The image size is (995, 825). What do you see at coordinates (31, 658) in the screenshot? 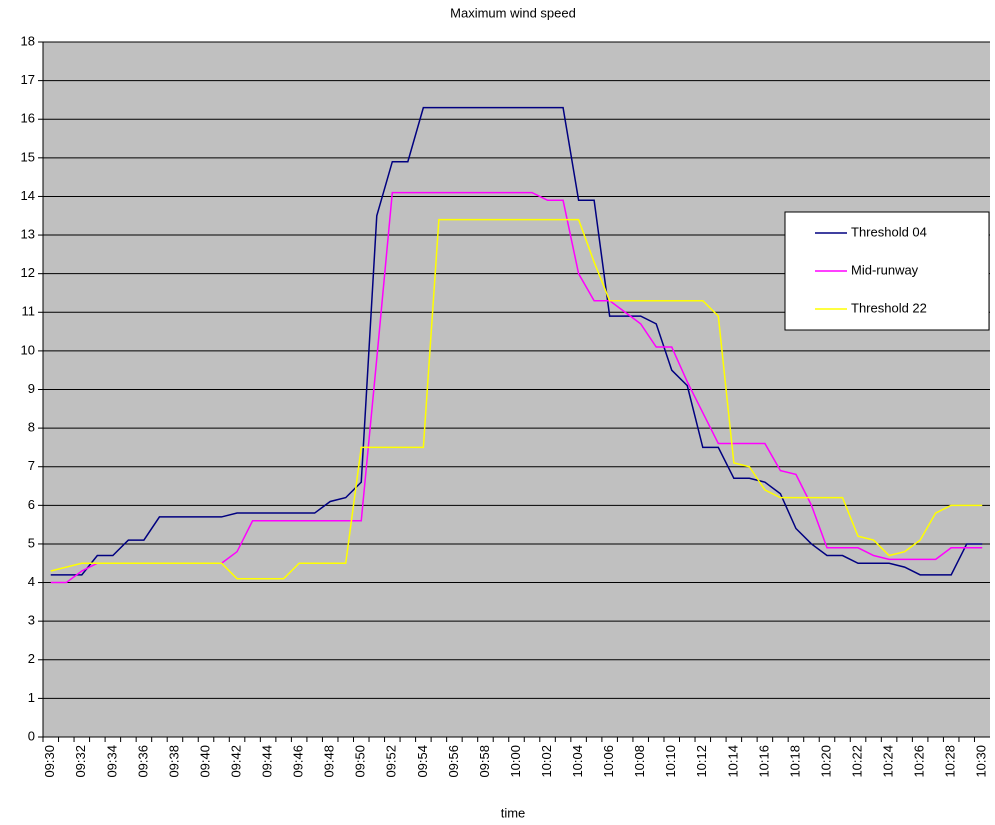
I see `y-tick-label: 2` at bounding box center [31, 658].